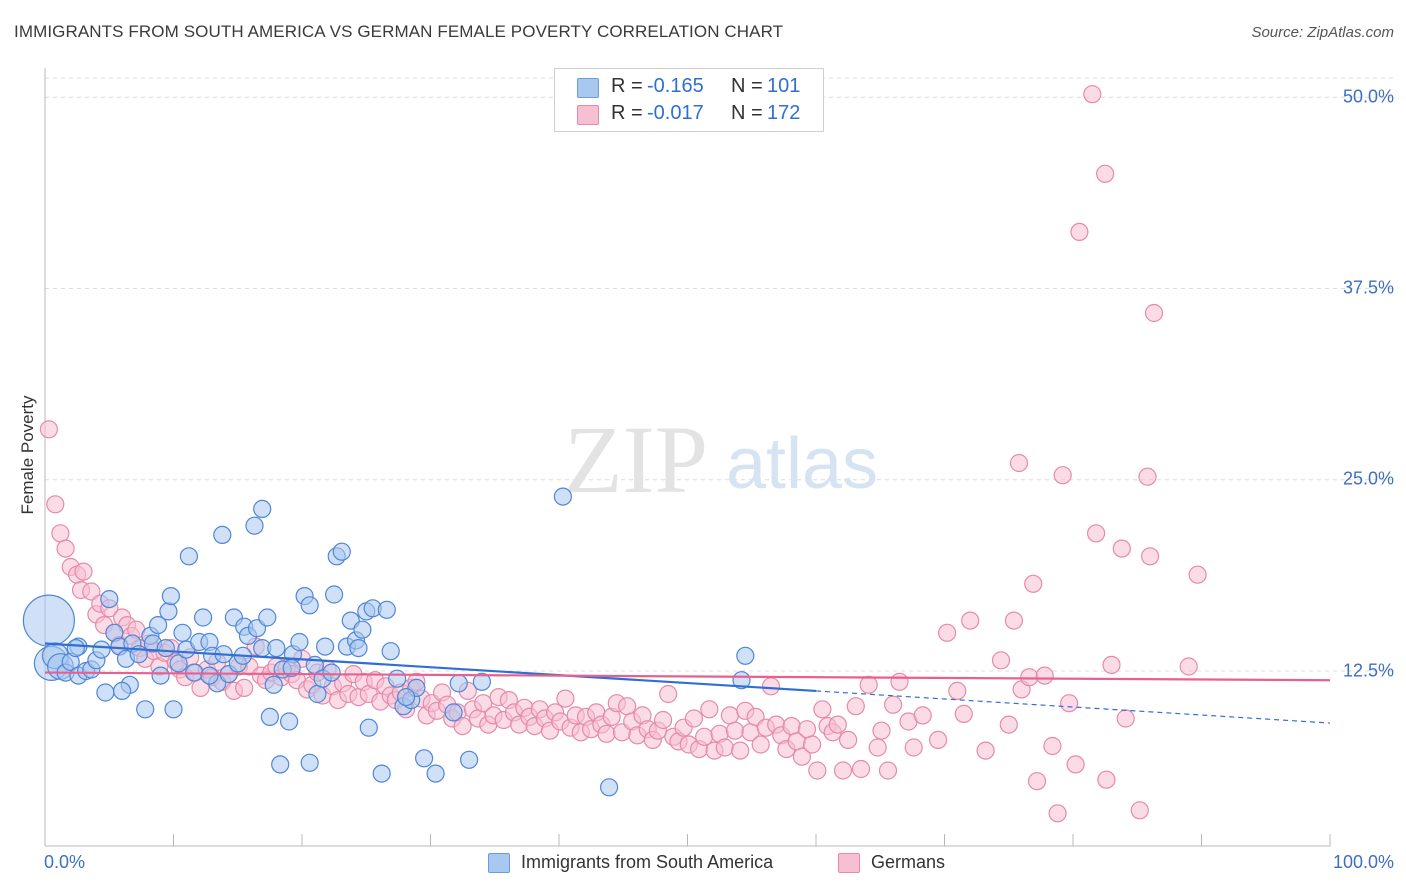 This screenshot has width=1406, height=892. I want to click on trend-lines, so click(687, 683).